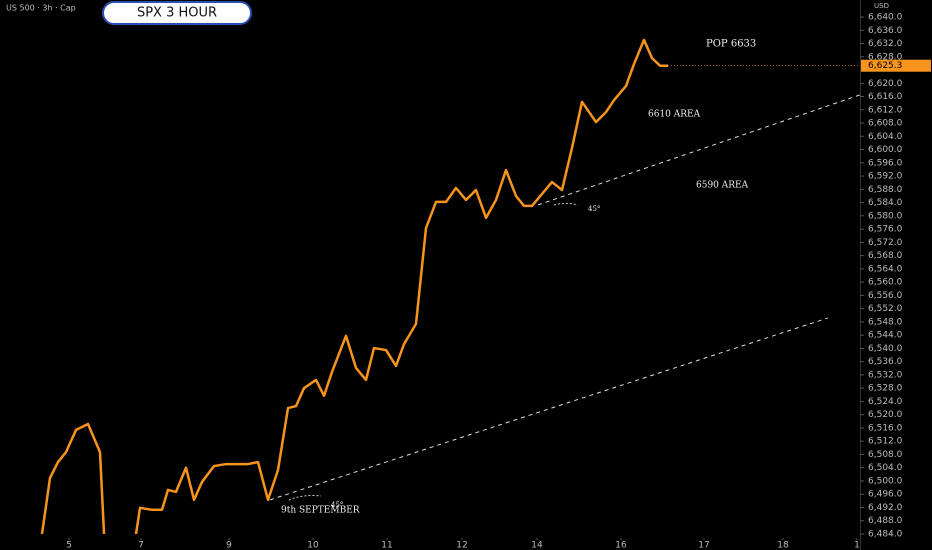  What do you see at coordinates (885, 336) in the screenshot?
I see `y-tick-label: 6,544.0` at bounding box center [885, 336].